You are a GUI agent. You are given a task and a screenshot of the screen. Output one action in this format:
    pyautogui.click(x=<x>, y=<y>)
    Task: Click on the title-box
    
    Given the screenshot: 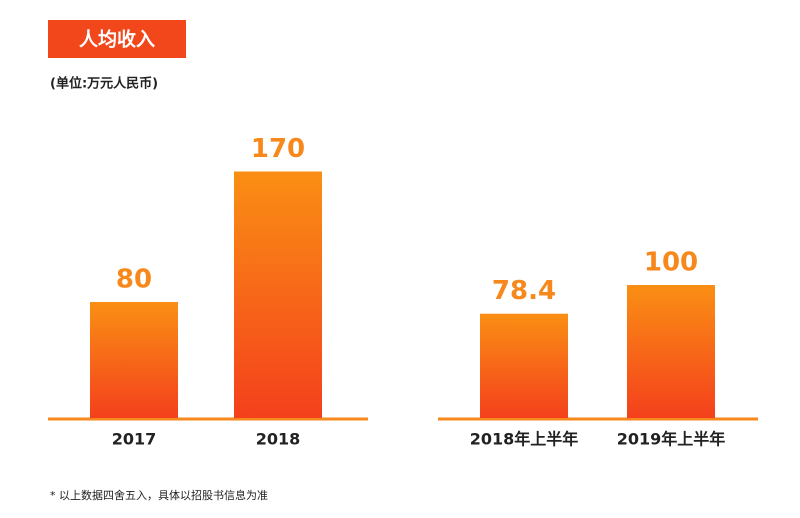 What is the action you would take?
    pyautogui.click(x=117, y=39)
    